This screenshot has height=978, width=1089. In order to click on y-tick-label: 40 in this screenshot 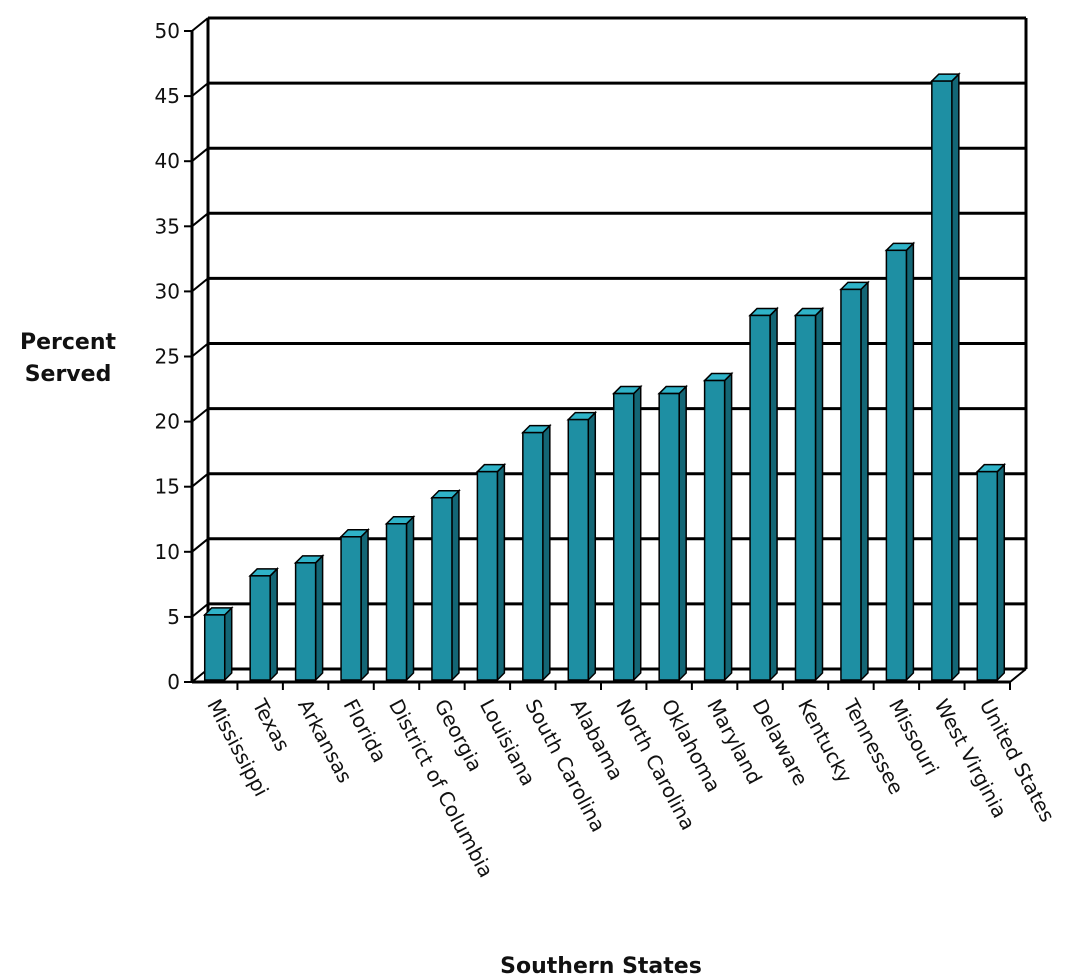, I will do `click(167, 161)`.